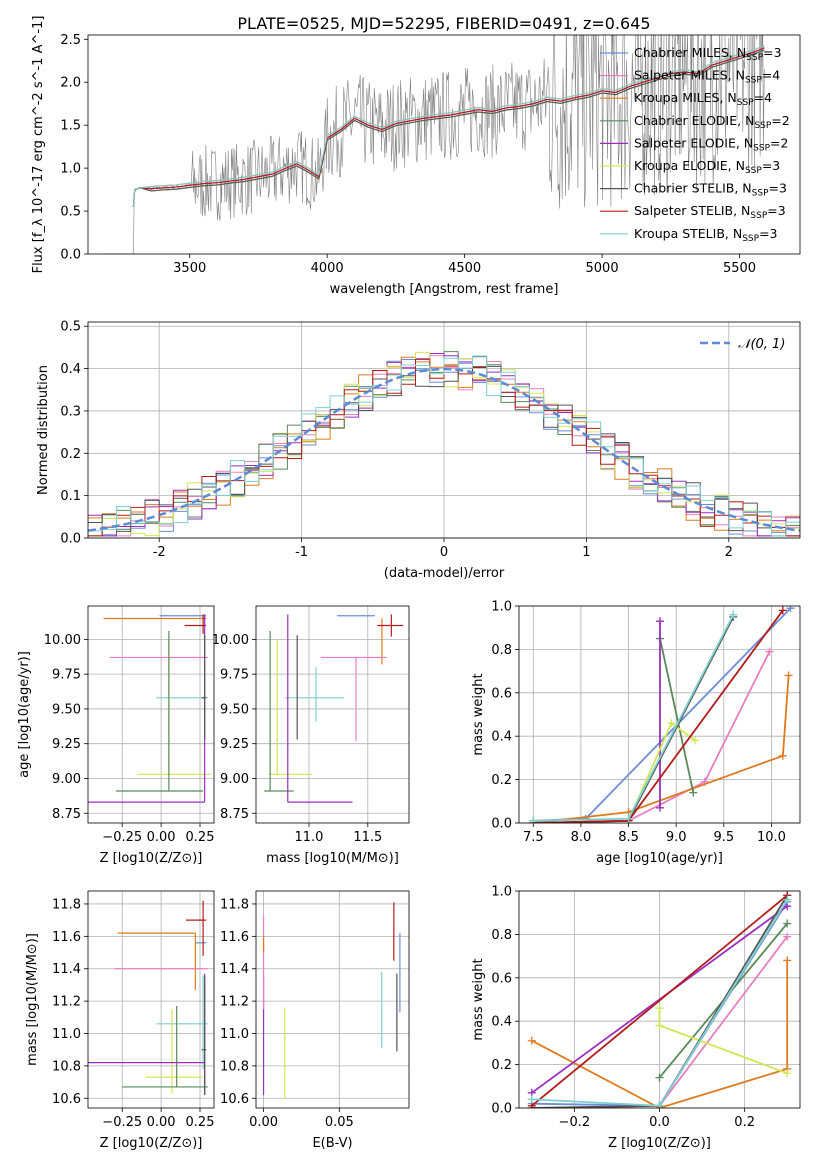 Image resolution: width=819 pixels, height=1170 pixels. Describe the element at coordinates (501, 935) in the screenshot. I see `y-tick-label: 0.8` at that location.